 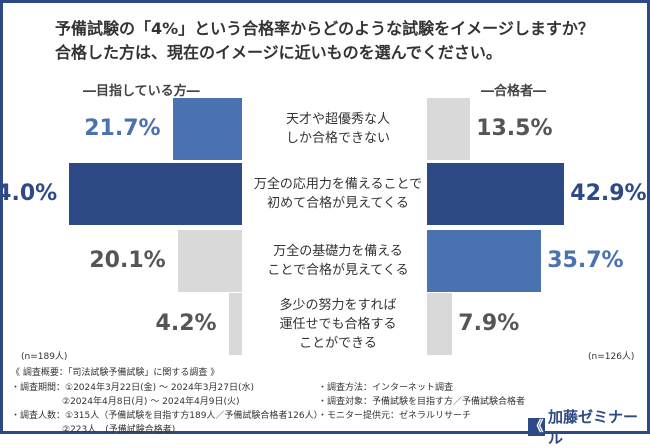 What do you see at coordinates (338, 184) in the screenshot?
I see `category-line: 万全の応用力を備えることで` at bounding box center [338, 184].